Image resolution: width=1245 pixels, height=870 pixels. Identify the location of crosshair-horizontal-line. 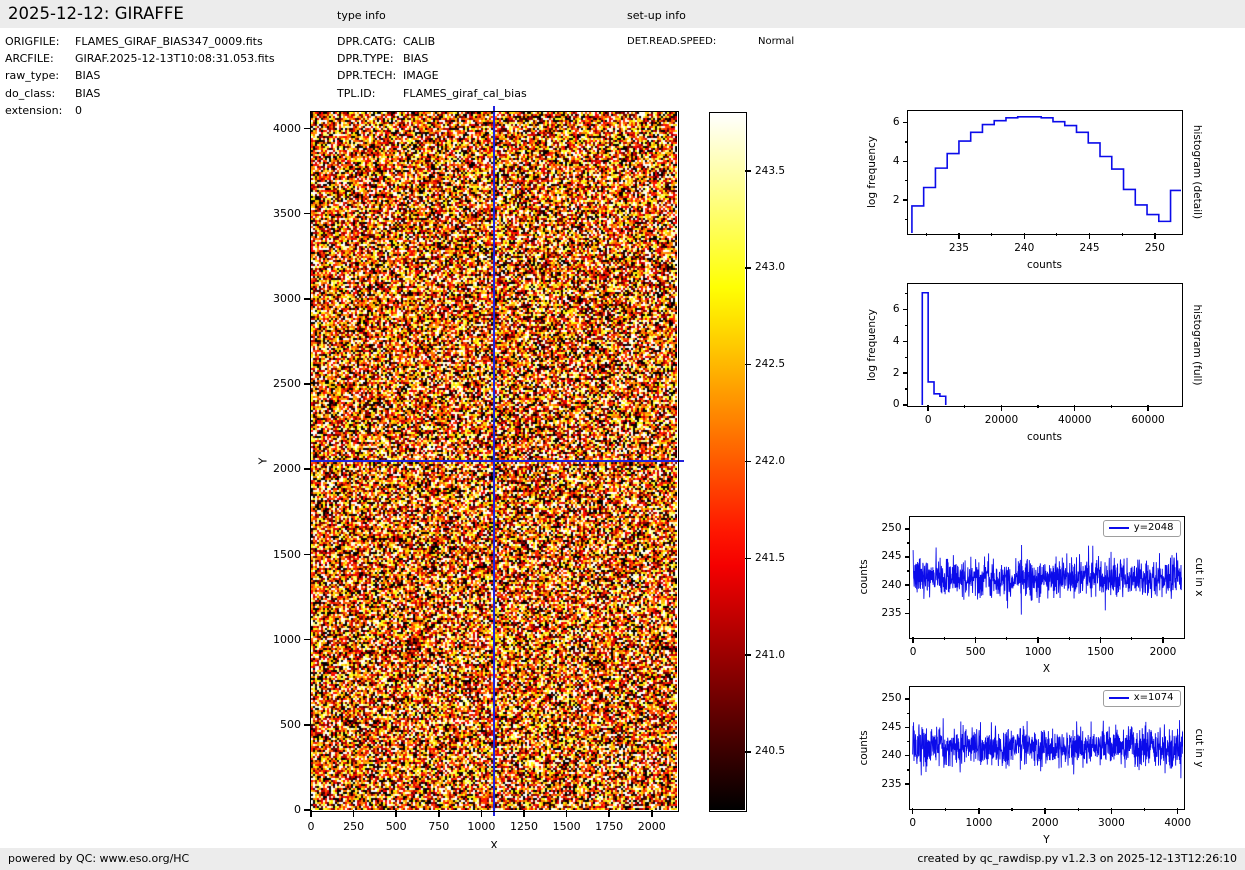
(497, 461).